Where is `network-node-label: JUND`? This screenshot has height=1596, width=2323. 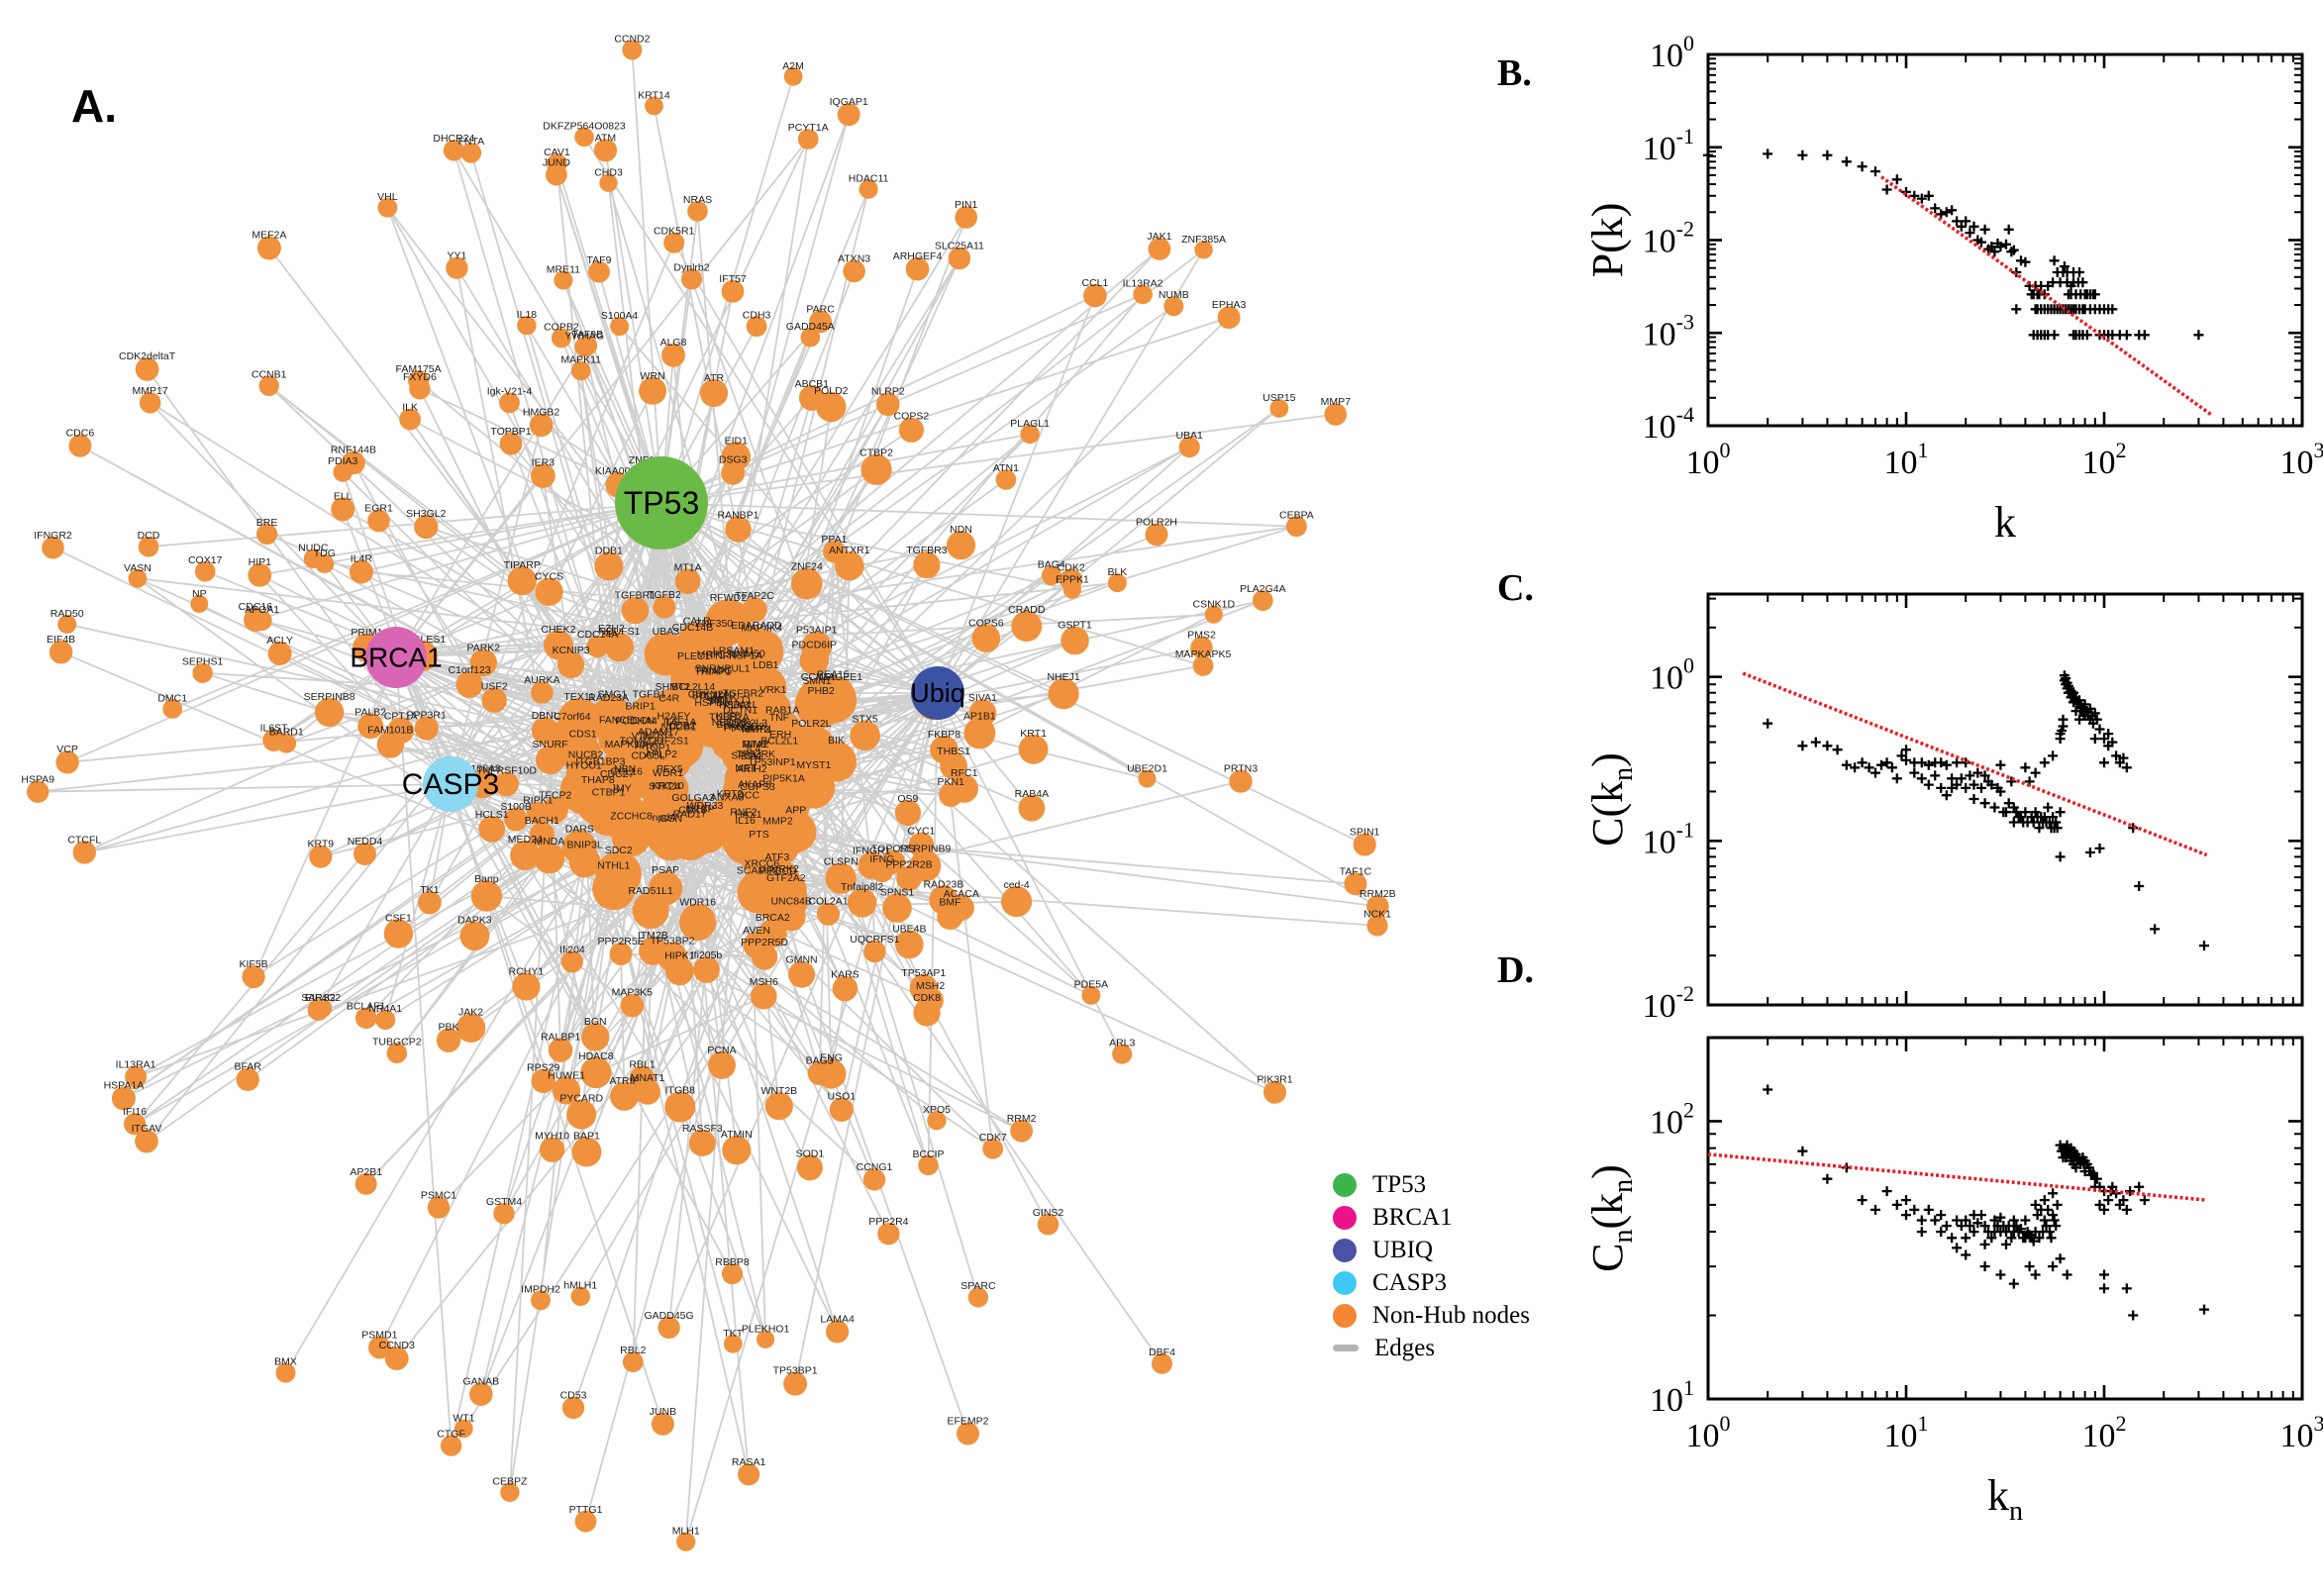
network-node-label: JUND is located at coordinates (556, 163).